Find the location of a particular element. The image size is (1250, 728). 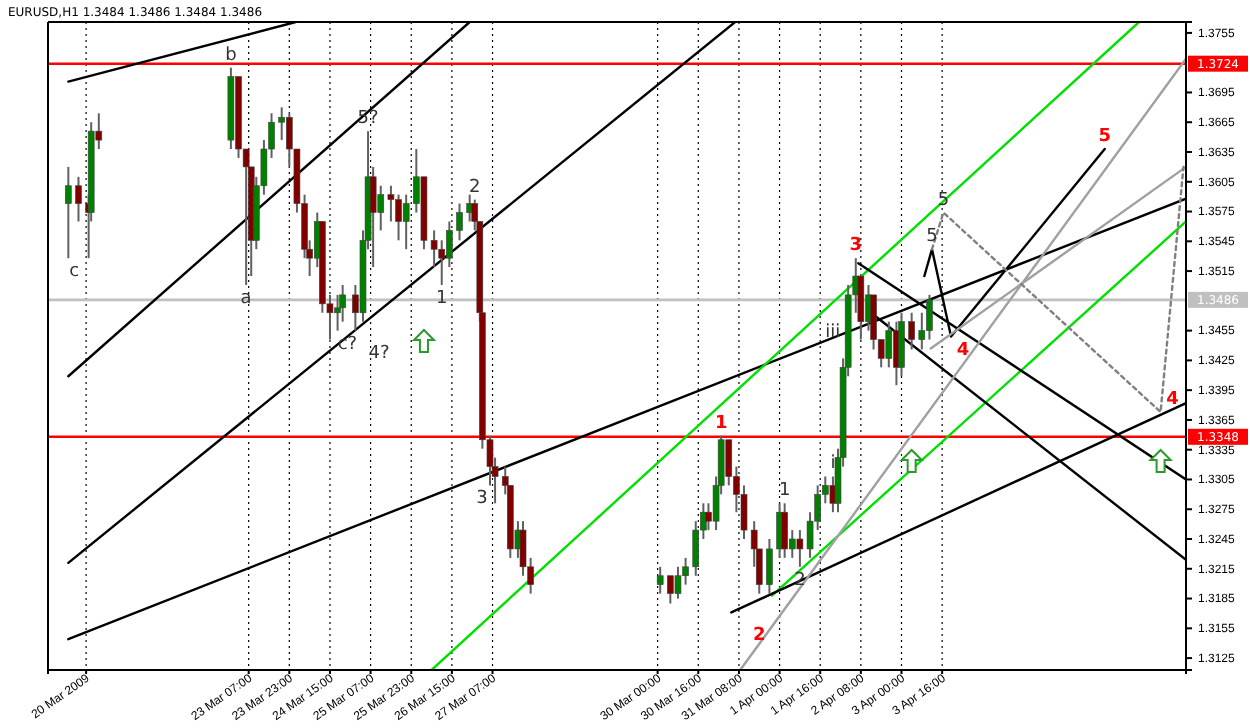

annotation: b is located at coordinates (231, 55).